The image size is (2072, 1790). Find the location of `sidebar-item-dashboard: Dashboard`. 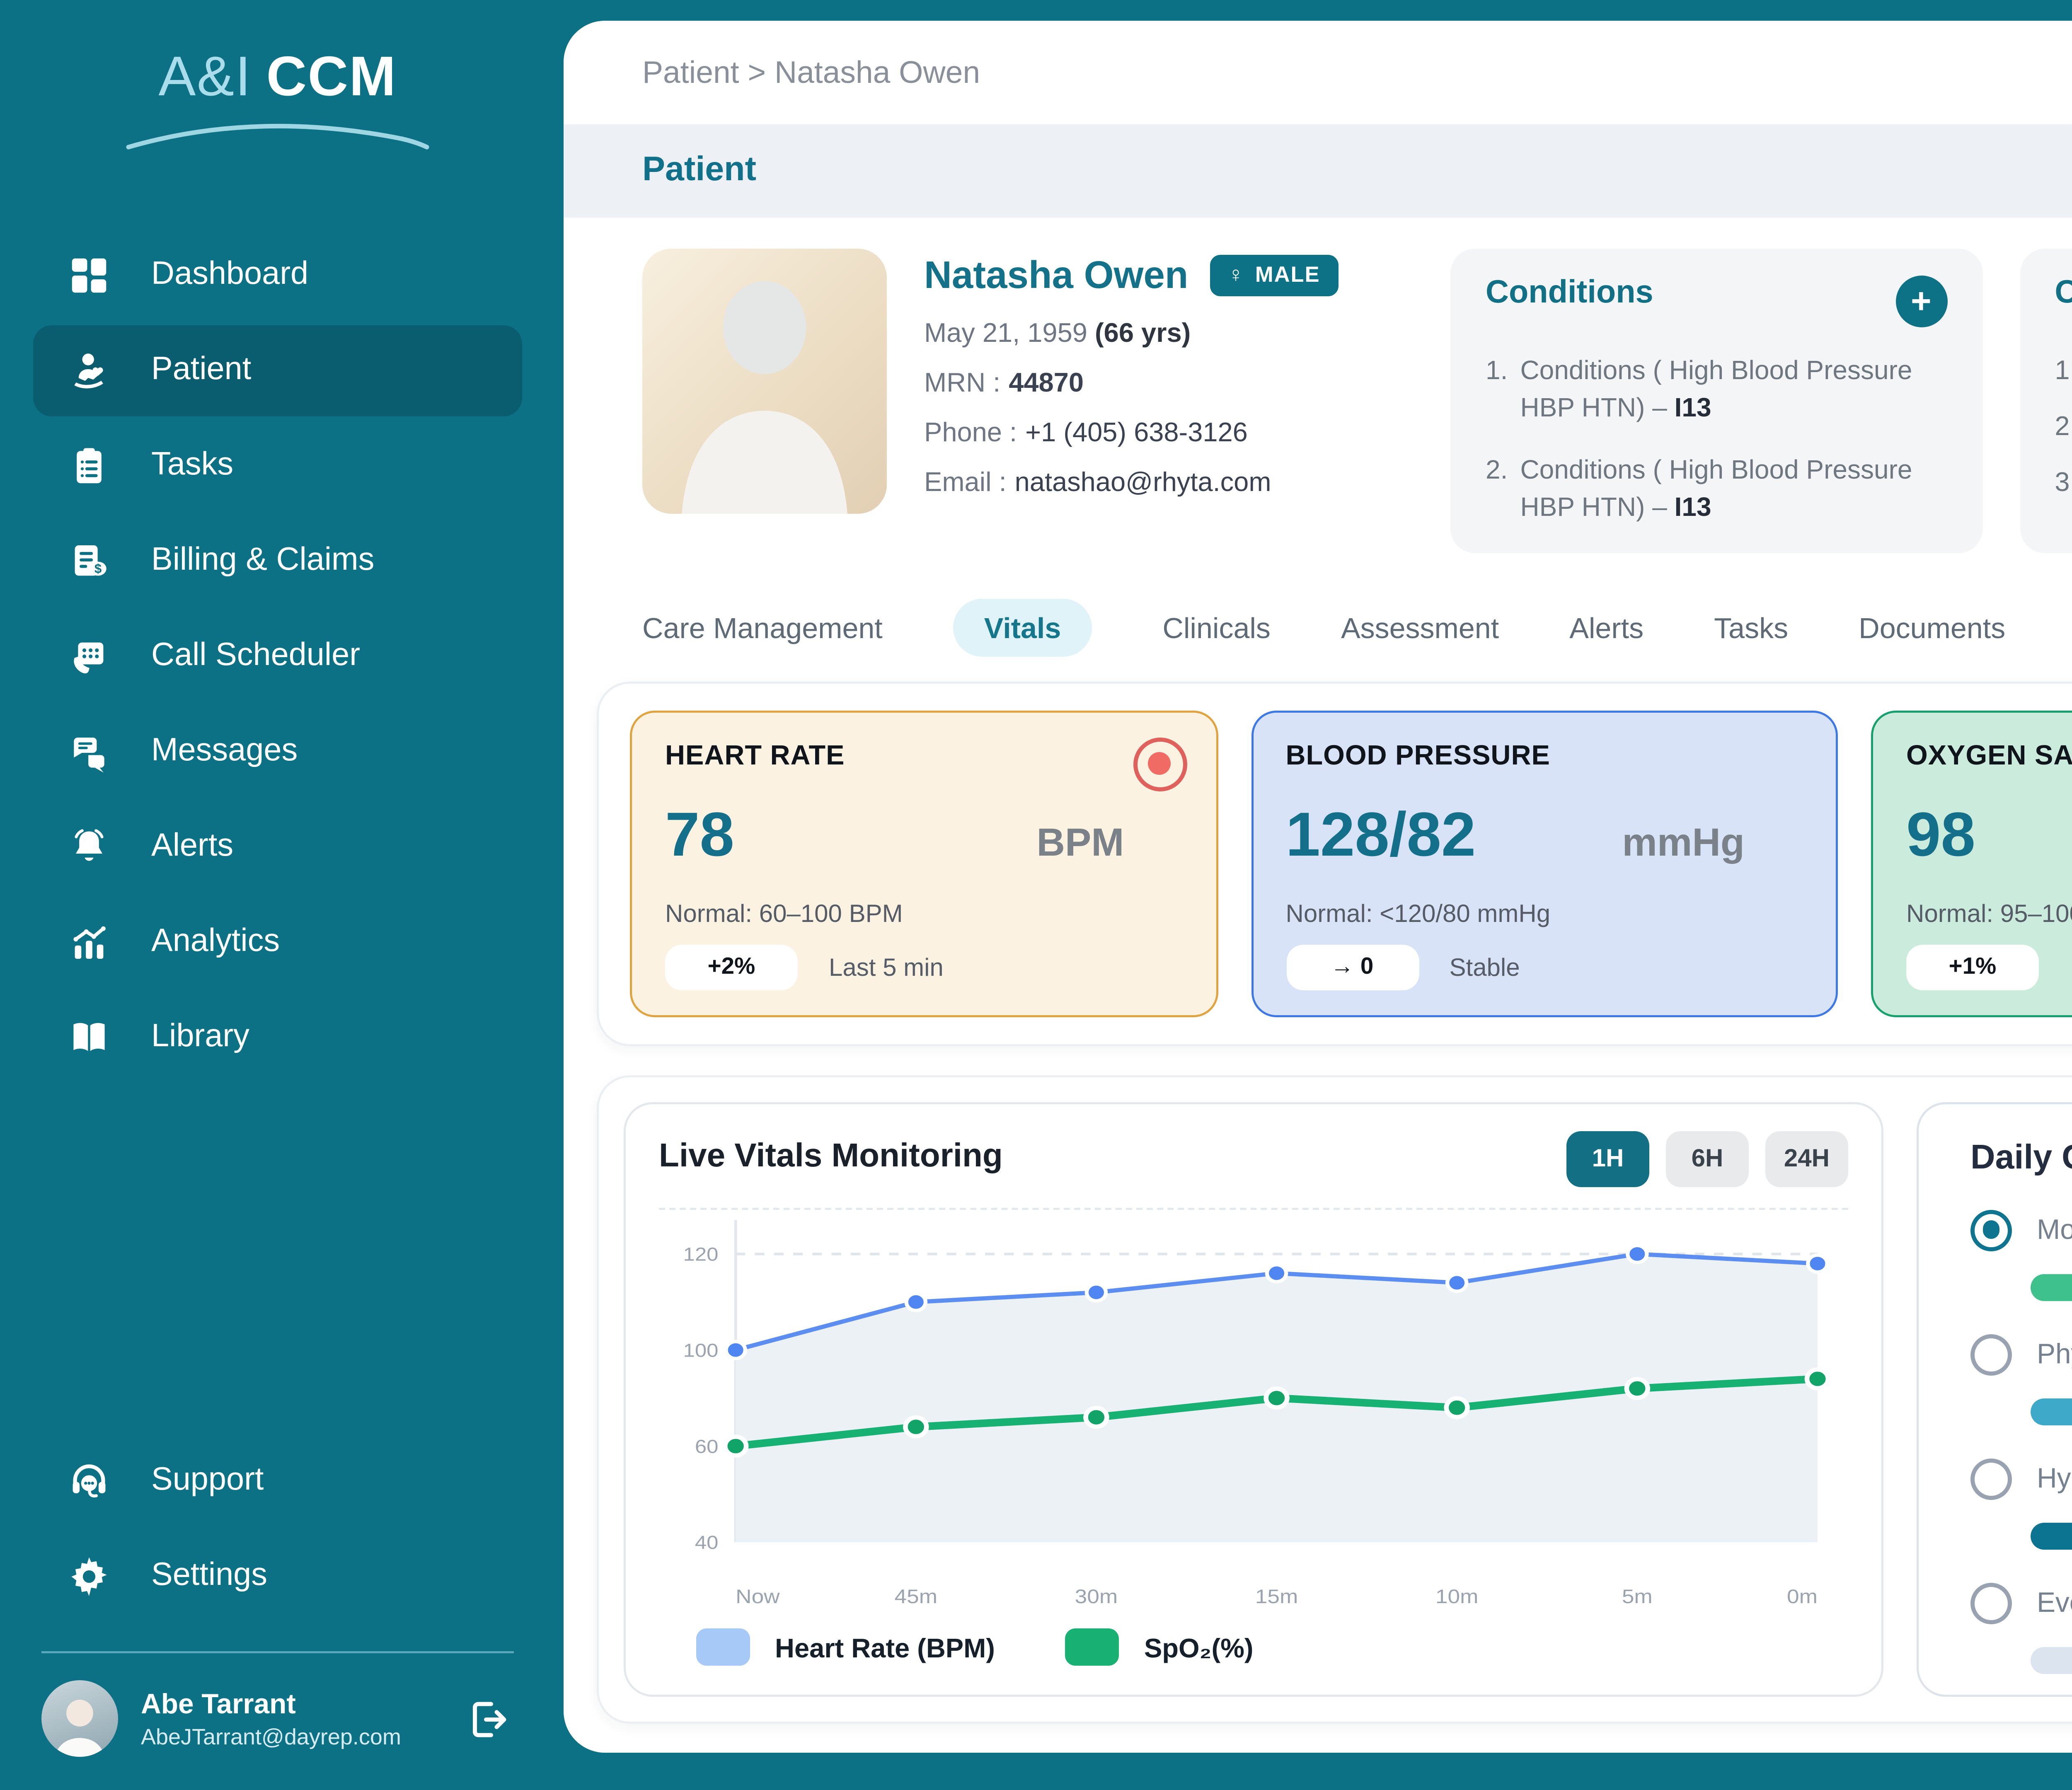

sidebar-item-dashboard: Dashboard is located at coordinates (277, 276).